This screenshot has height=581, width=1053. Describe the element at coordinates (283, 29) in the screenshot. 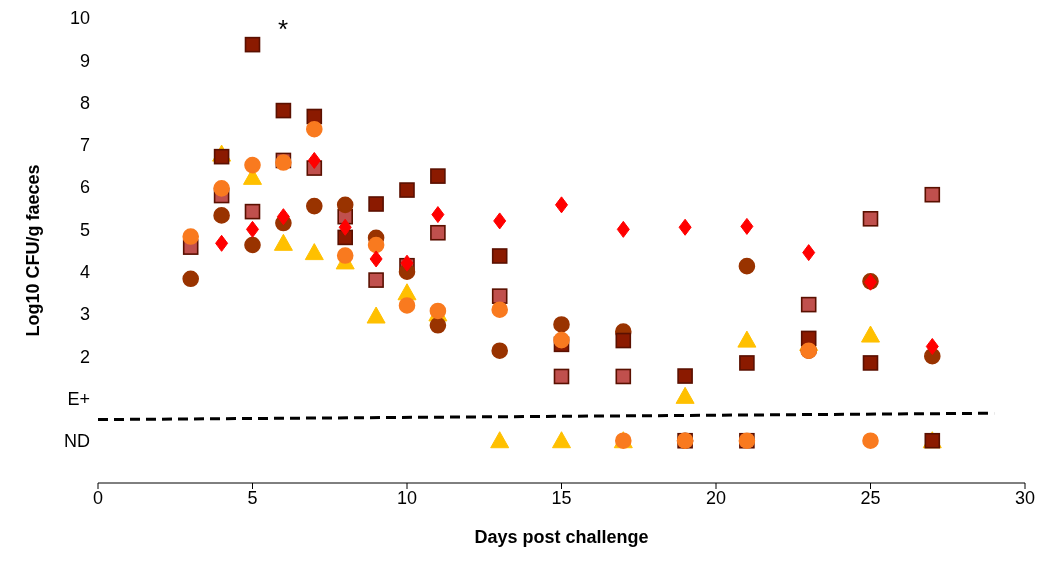

I see `annotation: *` at that location.